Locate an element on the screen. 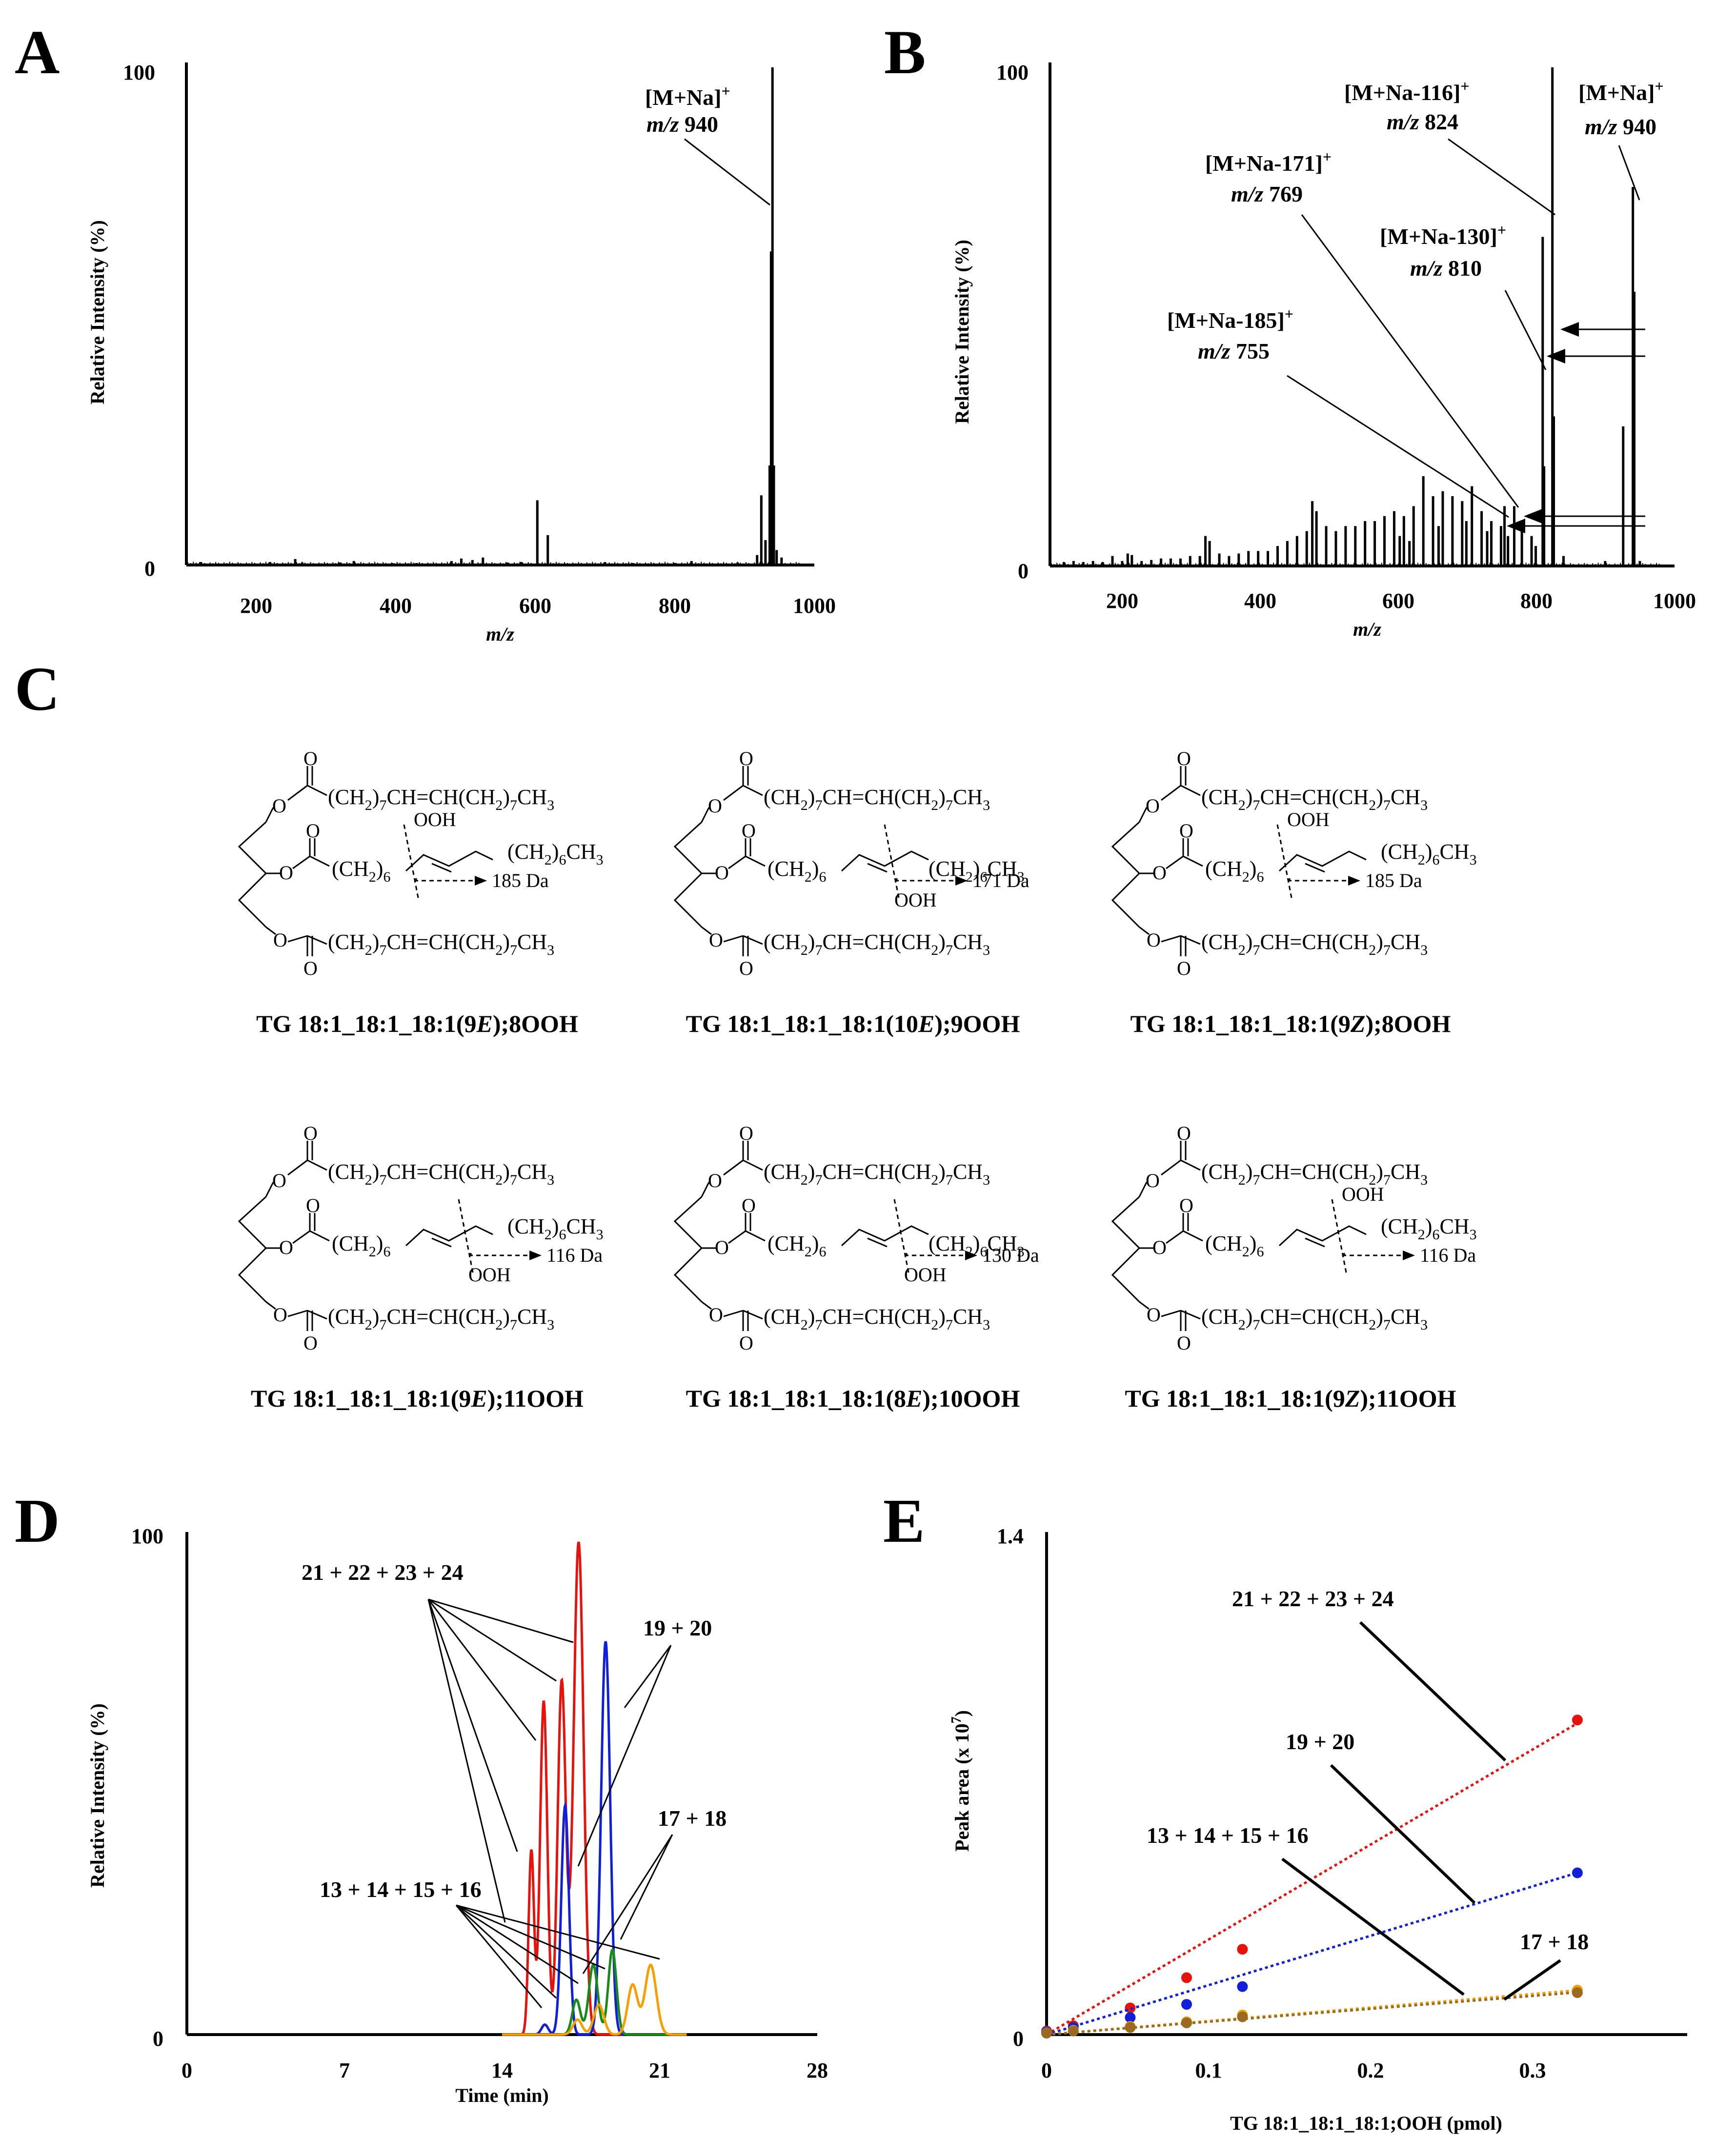 The width and height of the screenshot is (1736, 2139). panel-e-xtick-0.3: 0.3 is located at coordinates (1532, 2070).